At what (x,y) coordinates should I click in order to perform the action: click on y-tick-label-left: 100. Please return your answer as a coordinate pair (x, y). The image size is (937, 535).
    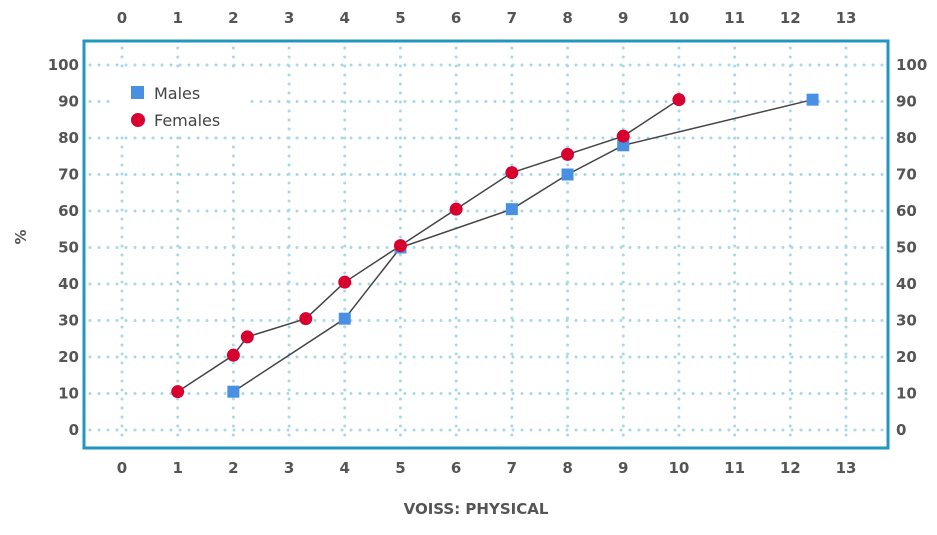
    Looking at the image, I should click on (63, 65).